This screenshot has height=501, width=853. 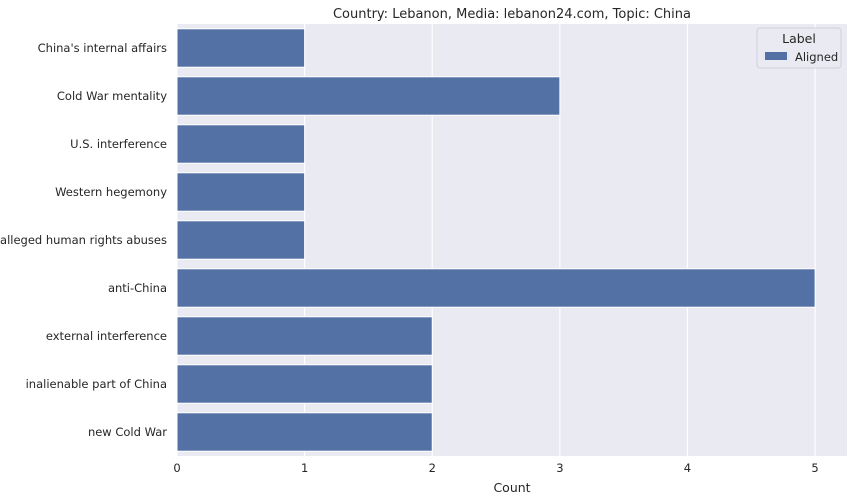 What do you see at coordinates (816, 57) in the screenshot?
I see `legend-label-aligned: Aligned` at bounding box center [816, 57].